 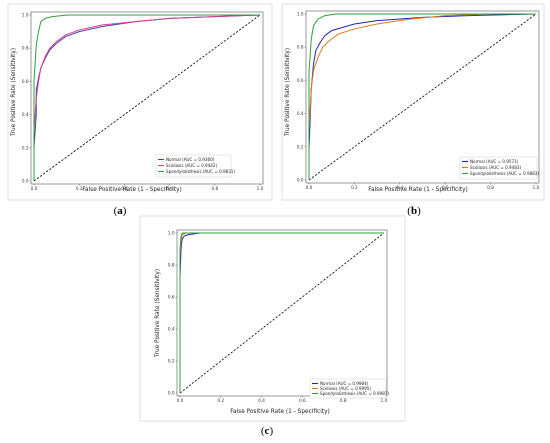 What do you see at coordinates (200, 171) in the screenshot?
I see `legend-entry: Spondylolisthesis (AUC = 0.9831)` at bounding box center [200, 171].